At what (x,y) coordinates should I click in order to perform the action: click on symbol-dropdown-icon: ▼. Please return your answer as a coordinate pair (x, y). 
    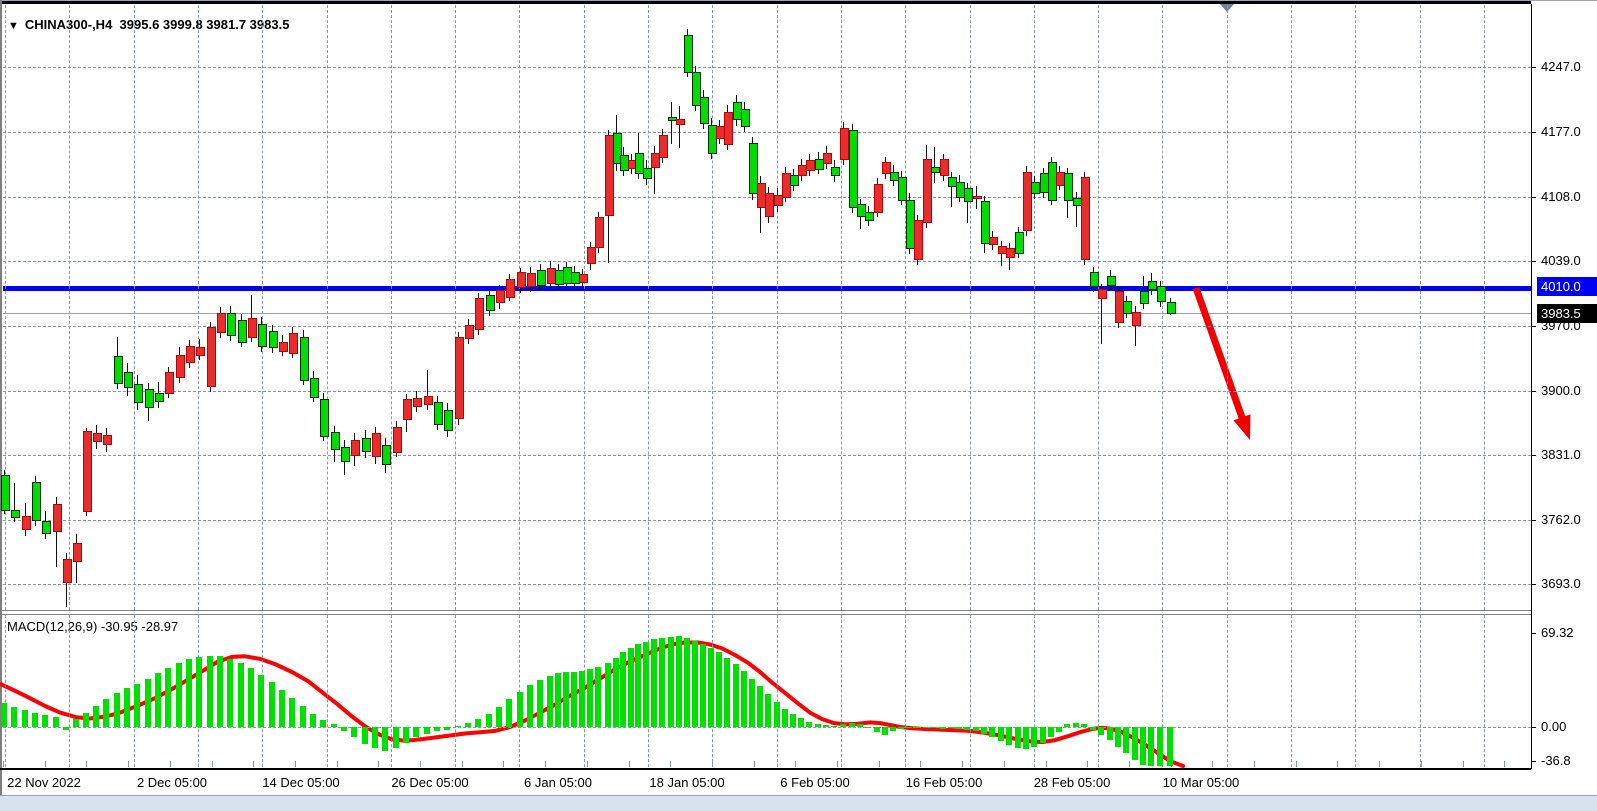
    Looking at the image, I should click on (13, 26).